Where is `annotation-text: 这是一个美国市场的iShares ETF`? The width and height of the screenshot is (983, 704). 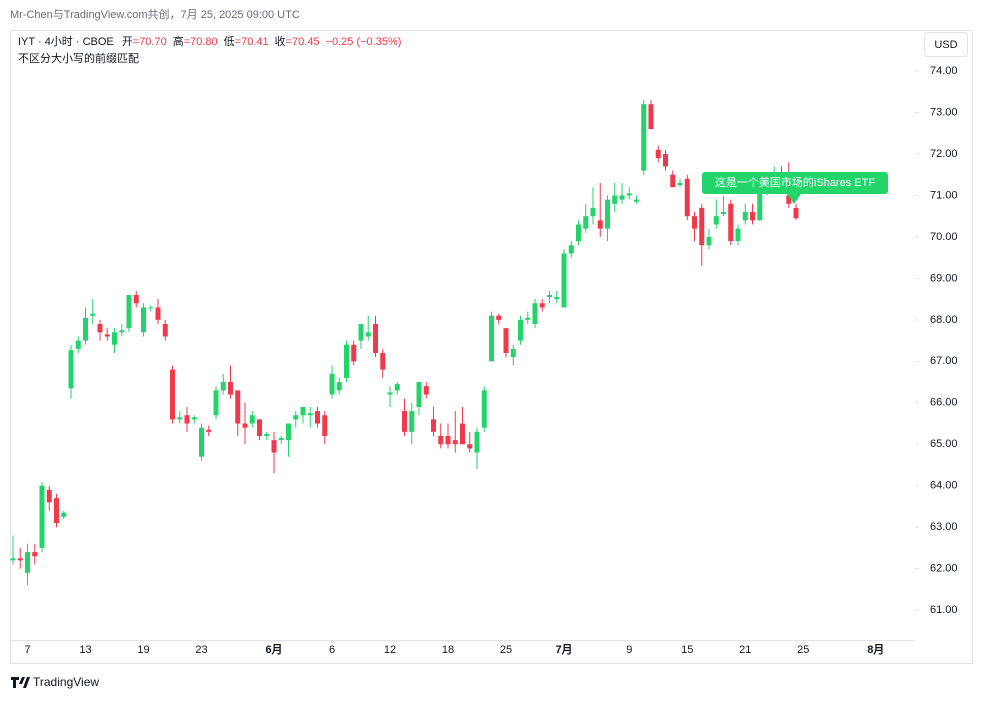
annotation-text: 这是一个美国市场的iShares ETF is located at coordinates (795, 182).